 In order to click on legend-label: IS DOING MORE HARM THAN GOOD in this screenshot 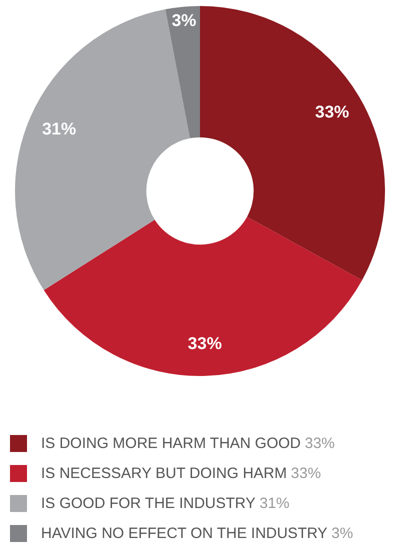, I will do `click(171, 443)`.